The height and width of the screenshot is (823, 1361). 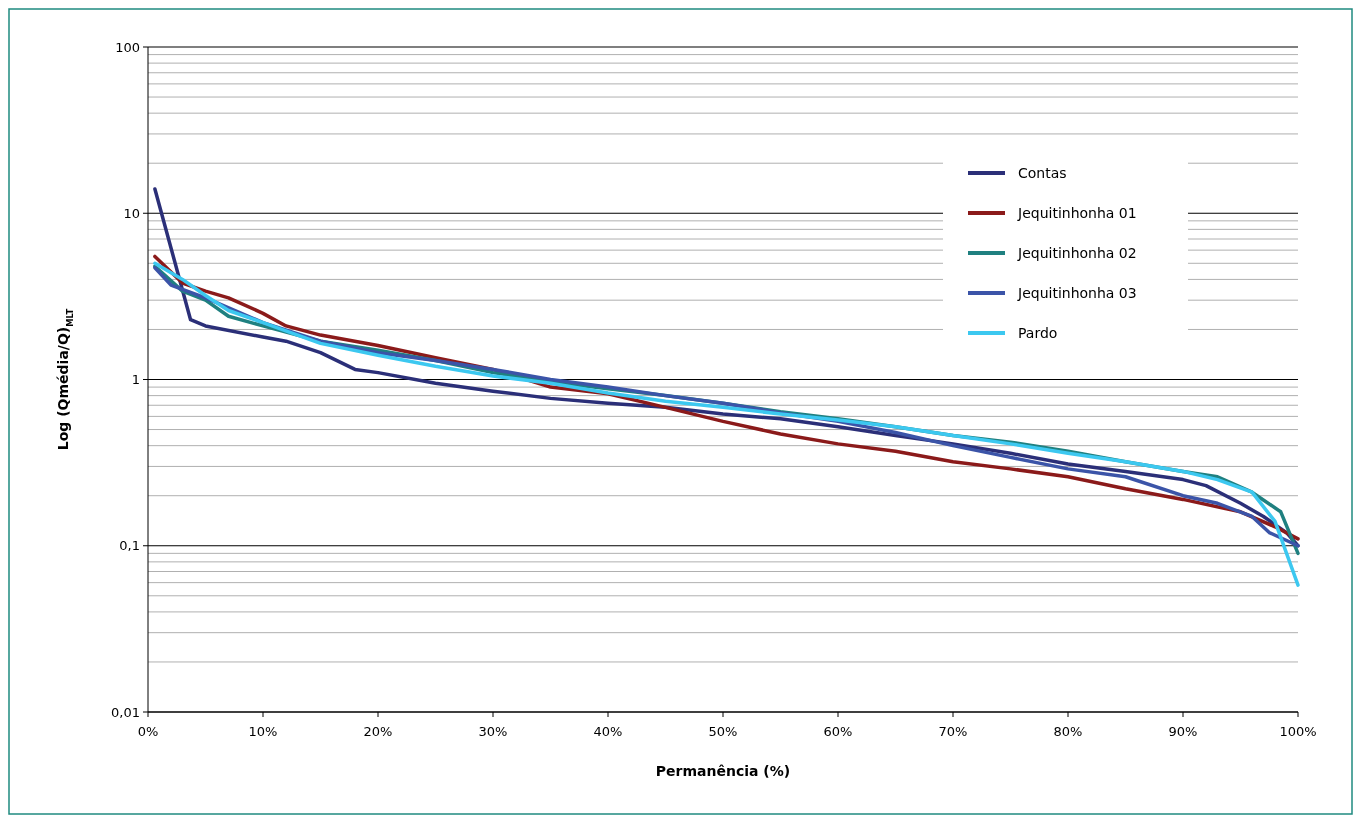 I want to click on x-tick-label: 60%, so click(x=838, y=731).